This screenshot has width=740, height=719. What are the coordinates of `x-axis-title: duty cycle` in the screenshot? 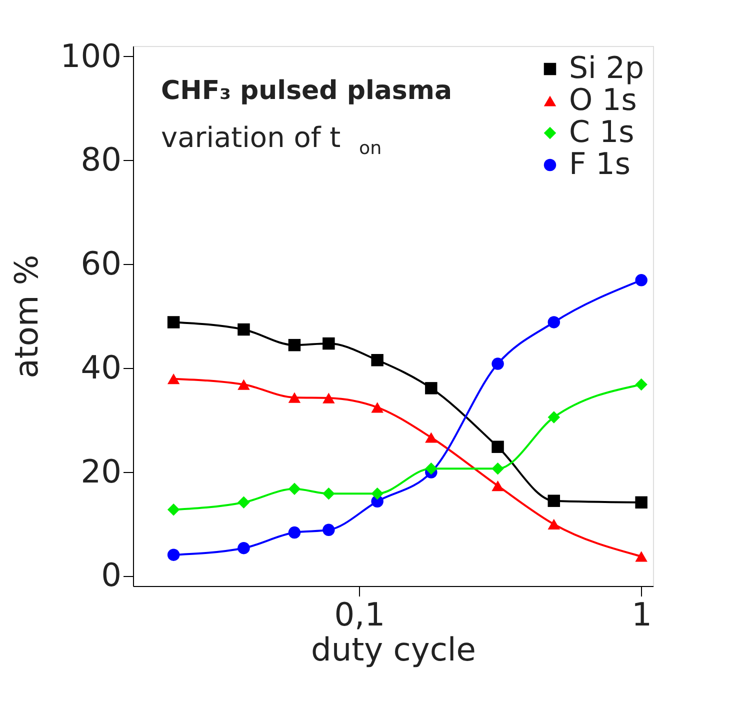 It's located at (393, 649).